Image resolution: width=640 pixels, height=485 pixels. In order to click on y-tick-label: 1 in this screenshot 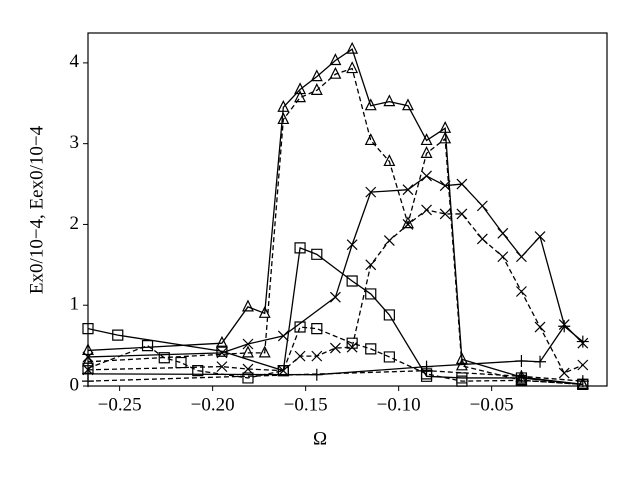, I will do `click(75, 304)`.